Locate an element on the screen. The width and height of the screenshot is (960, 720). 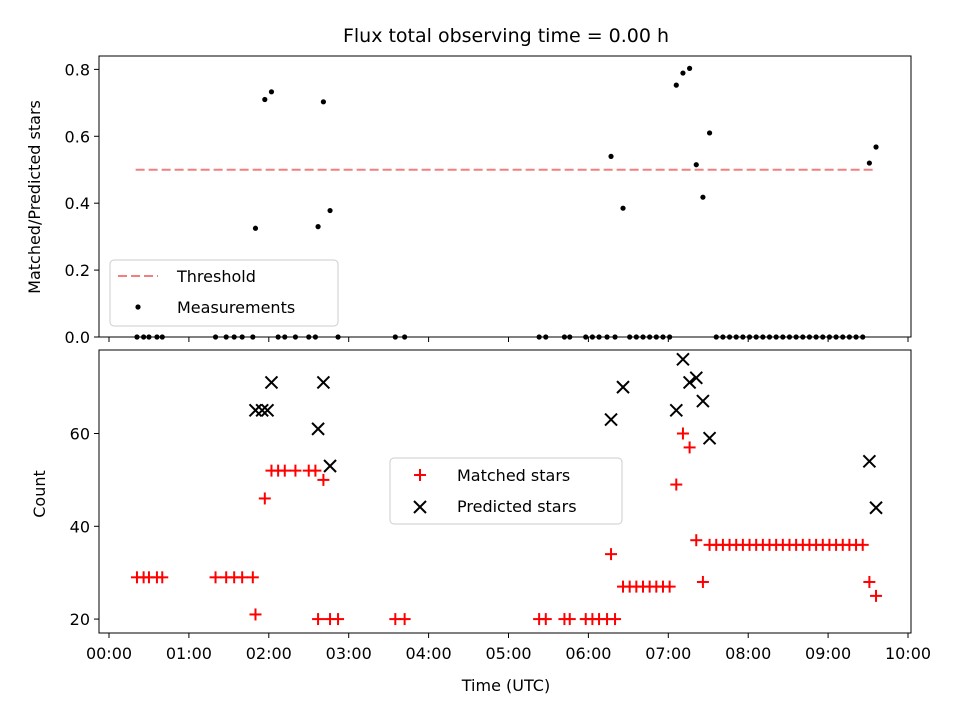
top-y-tick-label: 0.2 is located at coordinates (77, 270).